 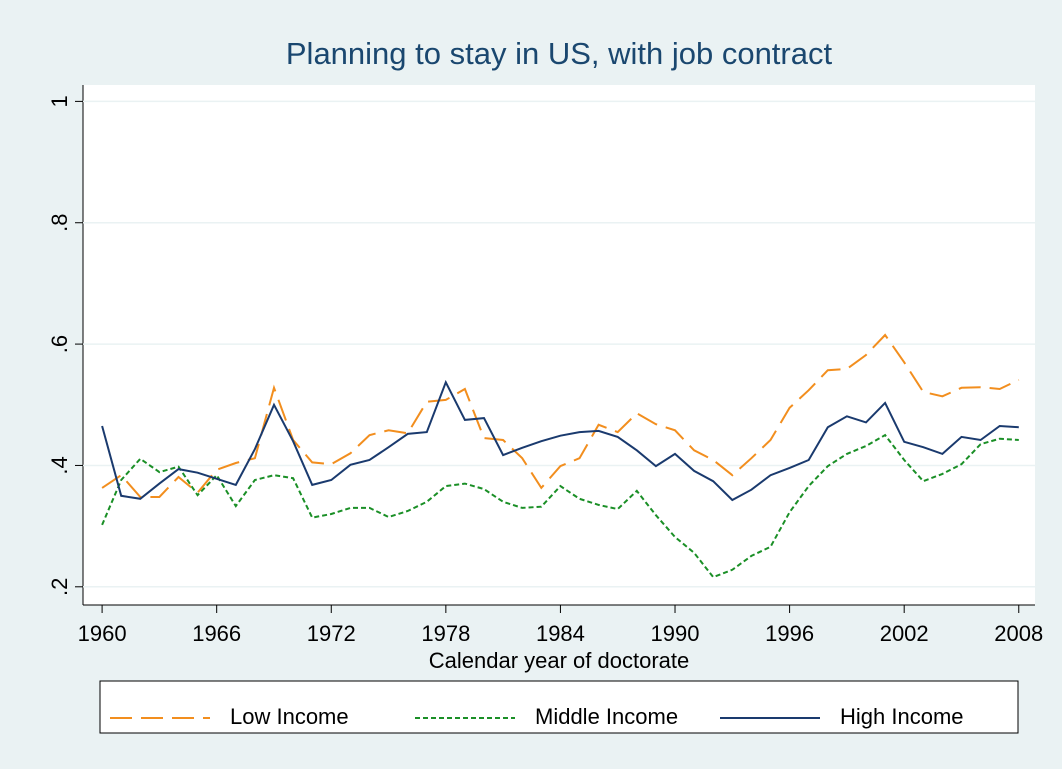 What do you see at coordinates (59, 587) in the screenshot?
I see `y-tick-label: .2` at bounding box center [59, 587].